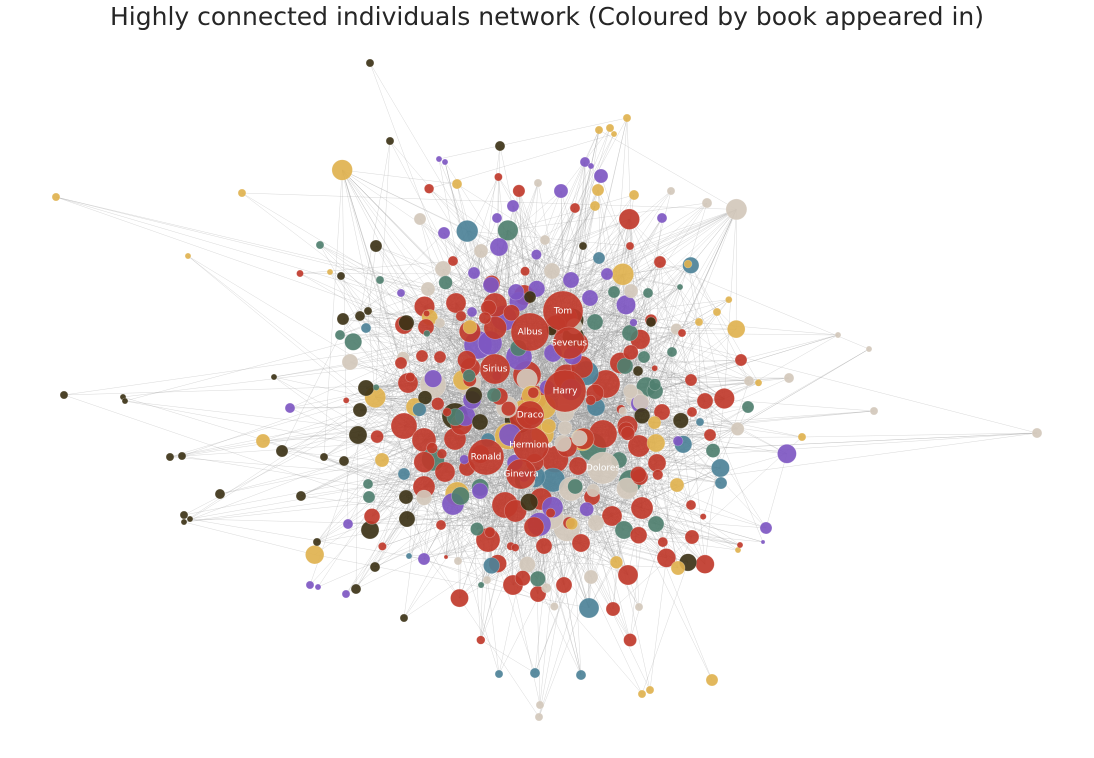 Image resolution: width=1094 pixels, height=758 pixels. I want to click on node-label-harry: Harry, so click(566, 392).